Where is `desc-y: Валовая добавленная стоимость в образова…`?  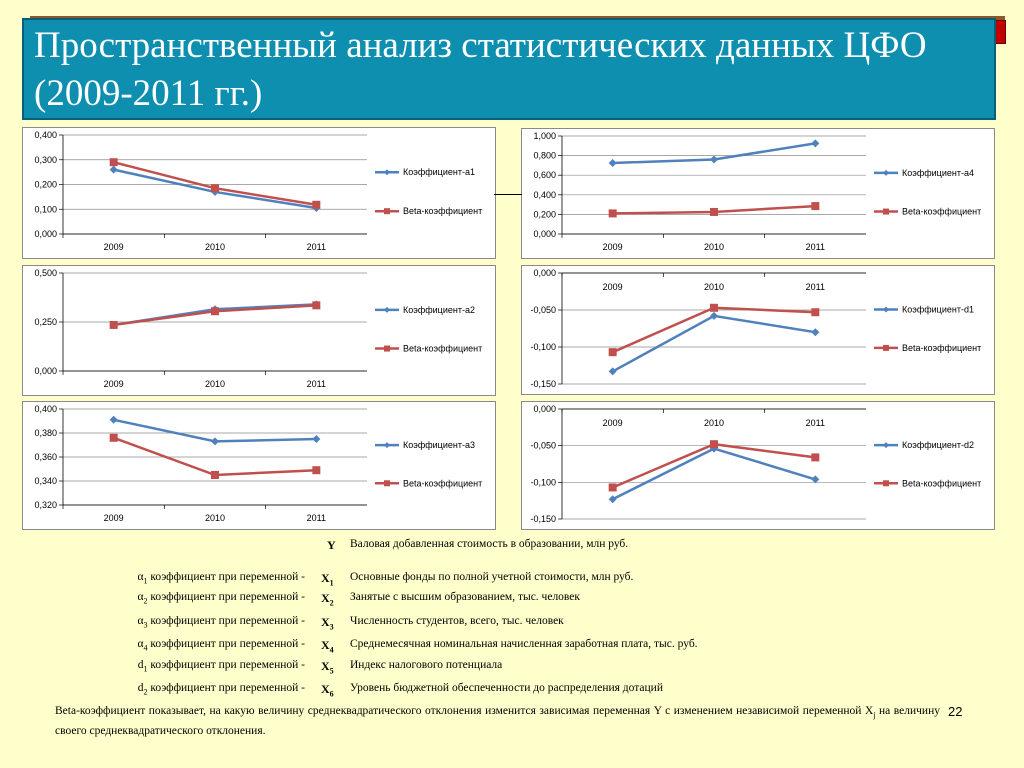 desc-y: Валовая добавленная стоимость в образова… is located at coordinates (489, 544).